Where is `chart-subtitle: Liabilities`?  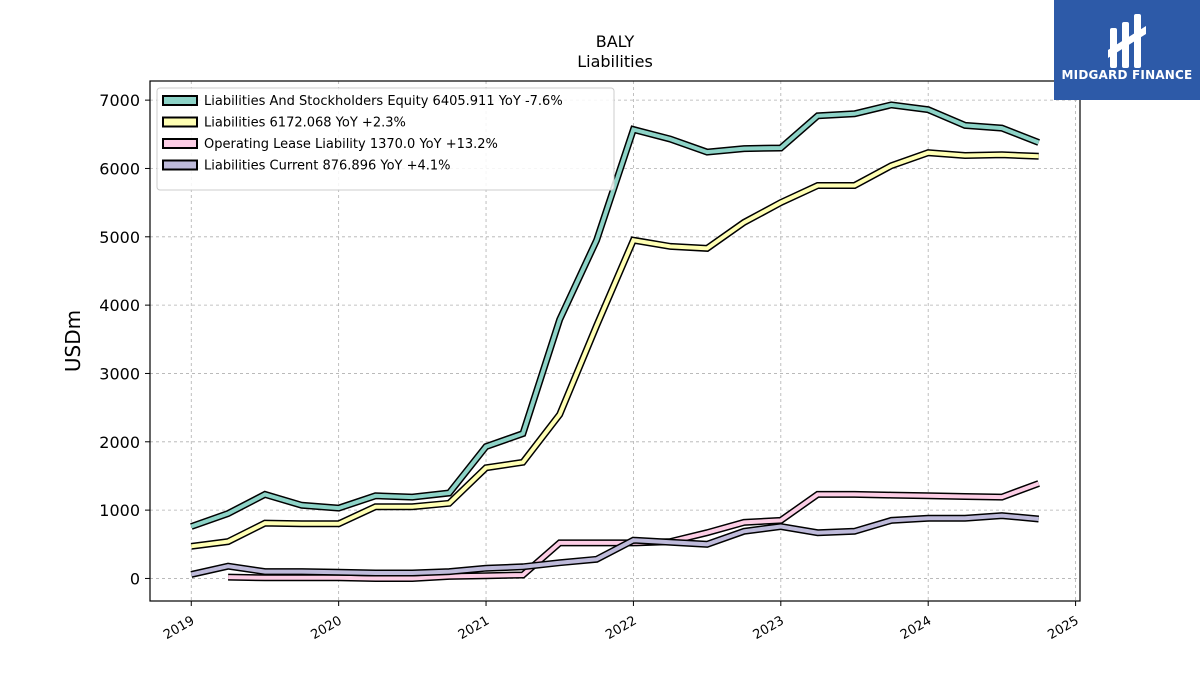 chart-subtitle: Liabilities is located at coordinates (615, 61).